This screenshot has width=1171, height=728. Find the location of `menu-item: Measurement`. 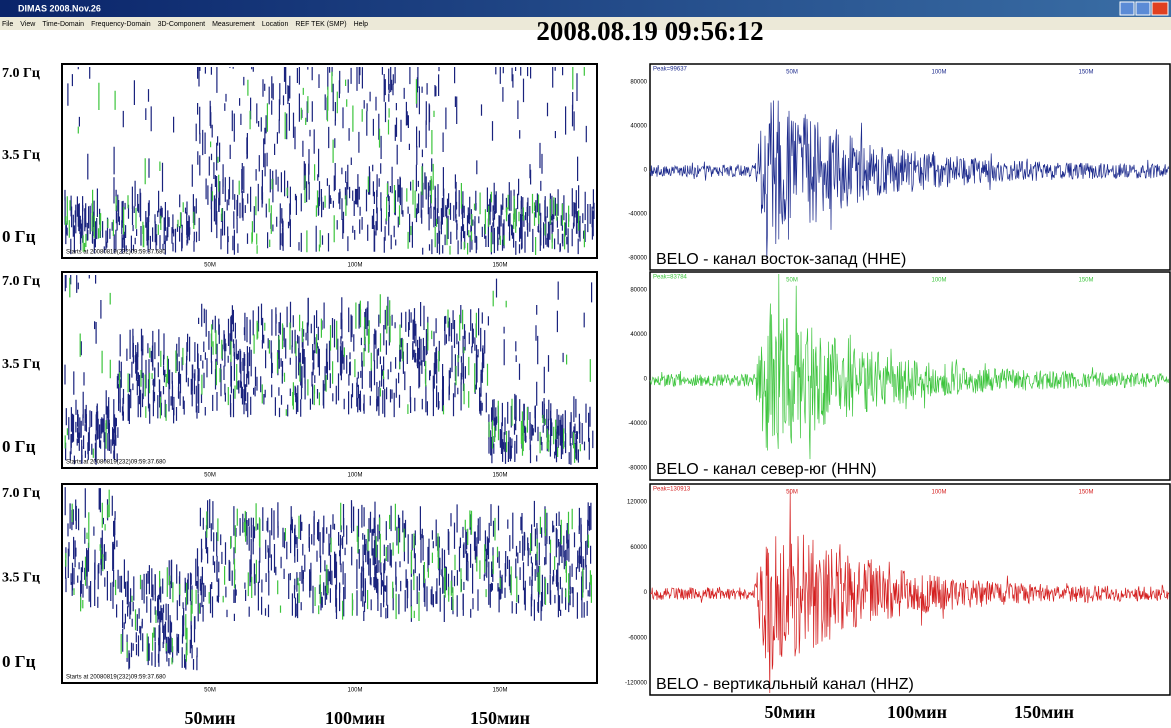

menu-item: Measurement is located at coordinates (233, 24).